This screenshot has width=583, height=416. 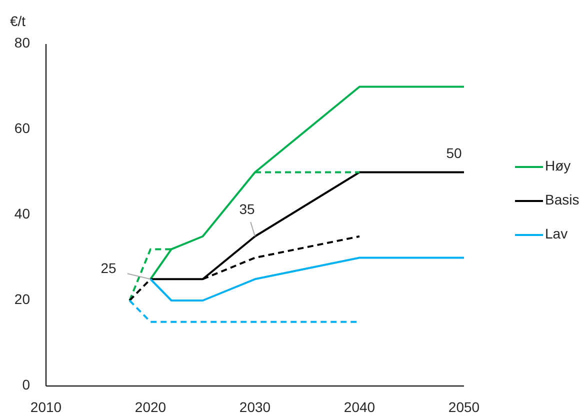 What do you see at coordinates (360, 407) in the screenshot?
I see `x-tick-label: 2040` at bounding box center [360, 407].